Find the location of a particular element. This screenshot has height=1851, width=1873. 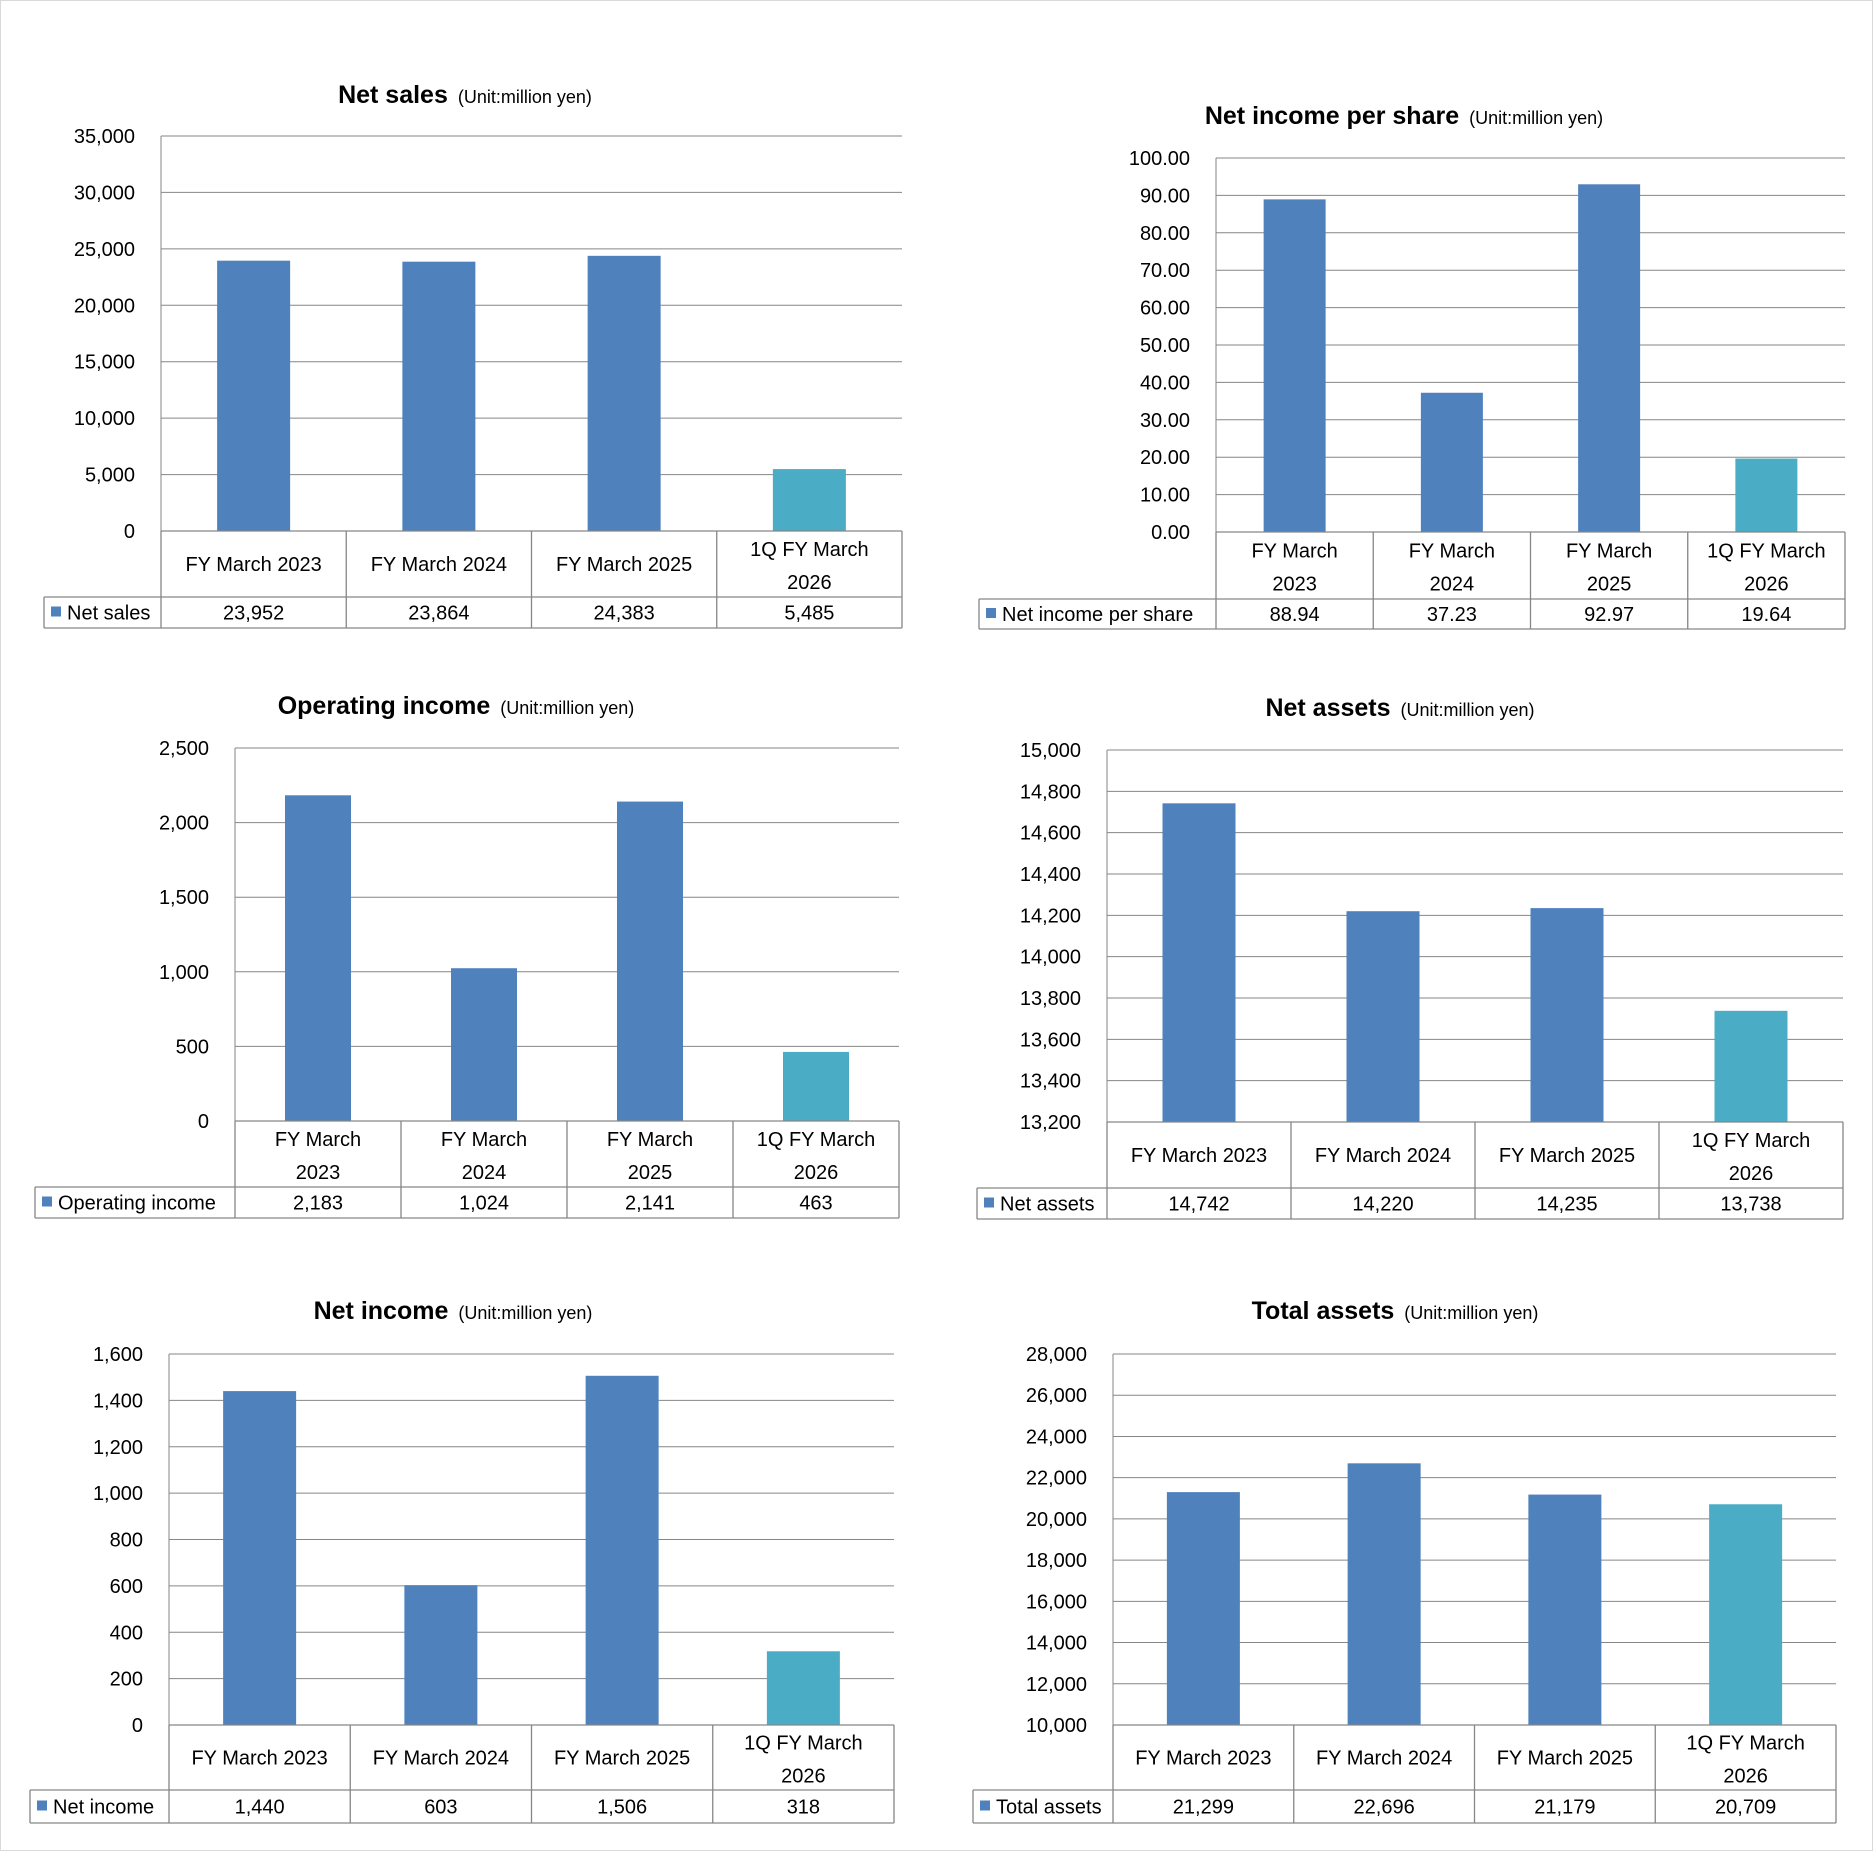

net-income-ytick-label: 400 is located at coordinates (126, 1633).